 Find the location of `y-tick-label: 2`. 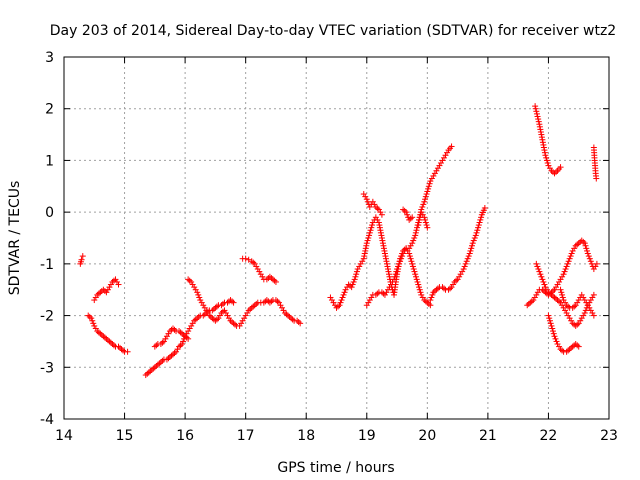

y-tick-label: 2 is located at coordinates (49, 110).